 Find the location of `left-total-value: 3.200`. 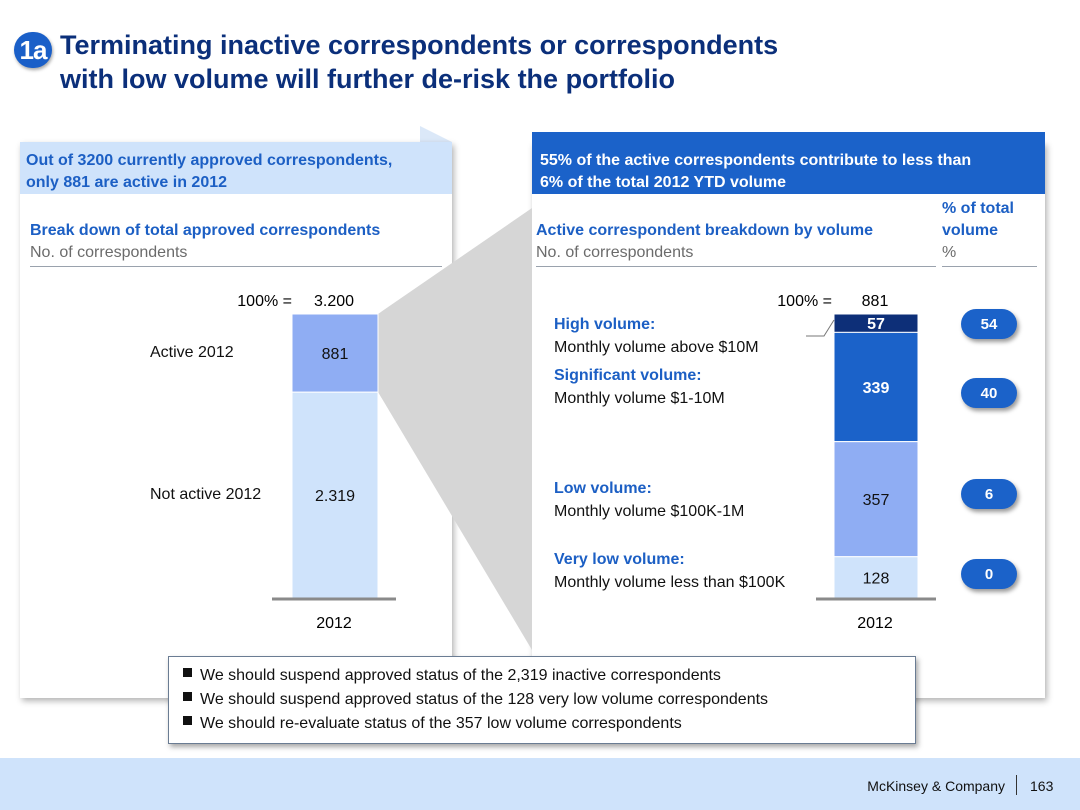

left-total-value: 3.200 is located at coordinates (334, 301).